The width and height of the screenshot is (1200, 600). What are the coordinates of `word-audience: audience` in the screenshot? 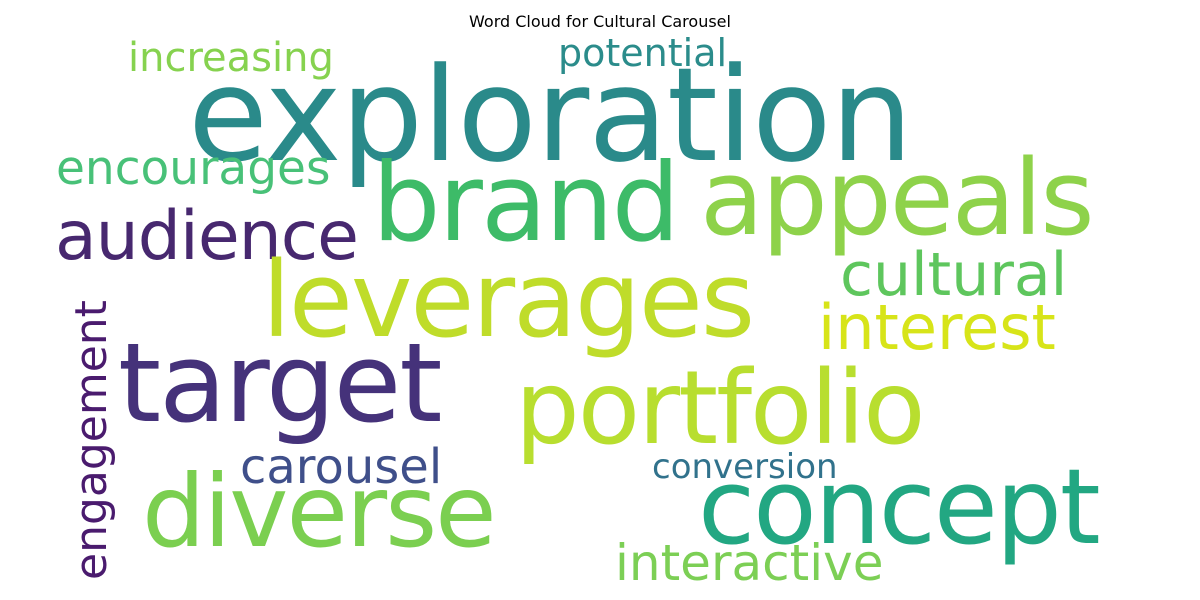 It's located at (207, 236).